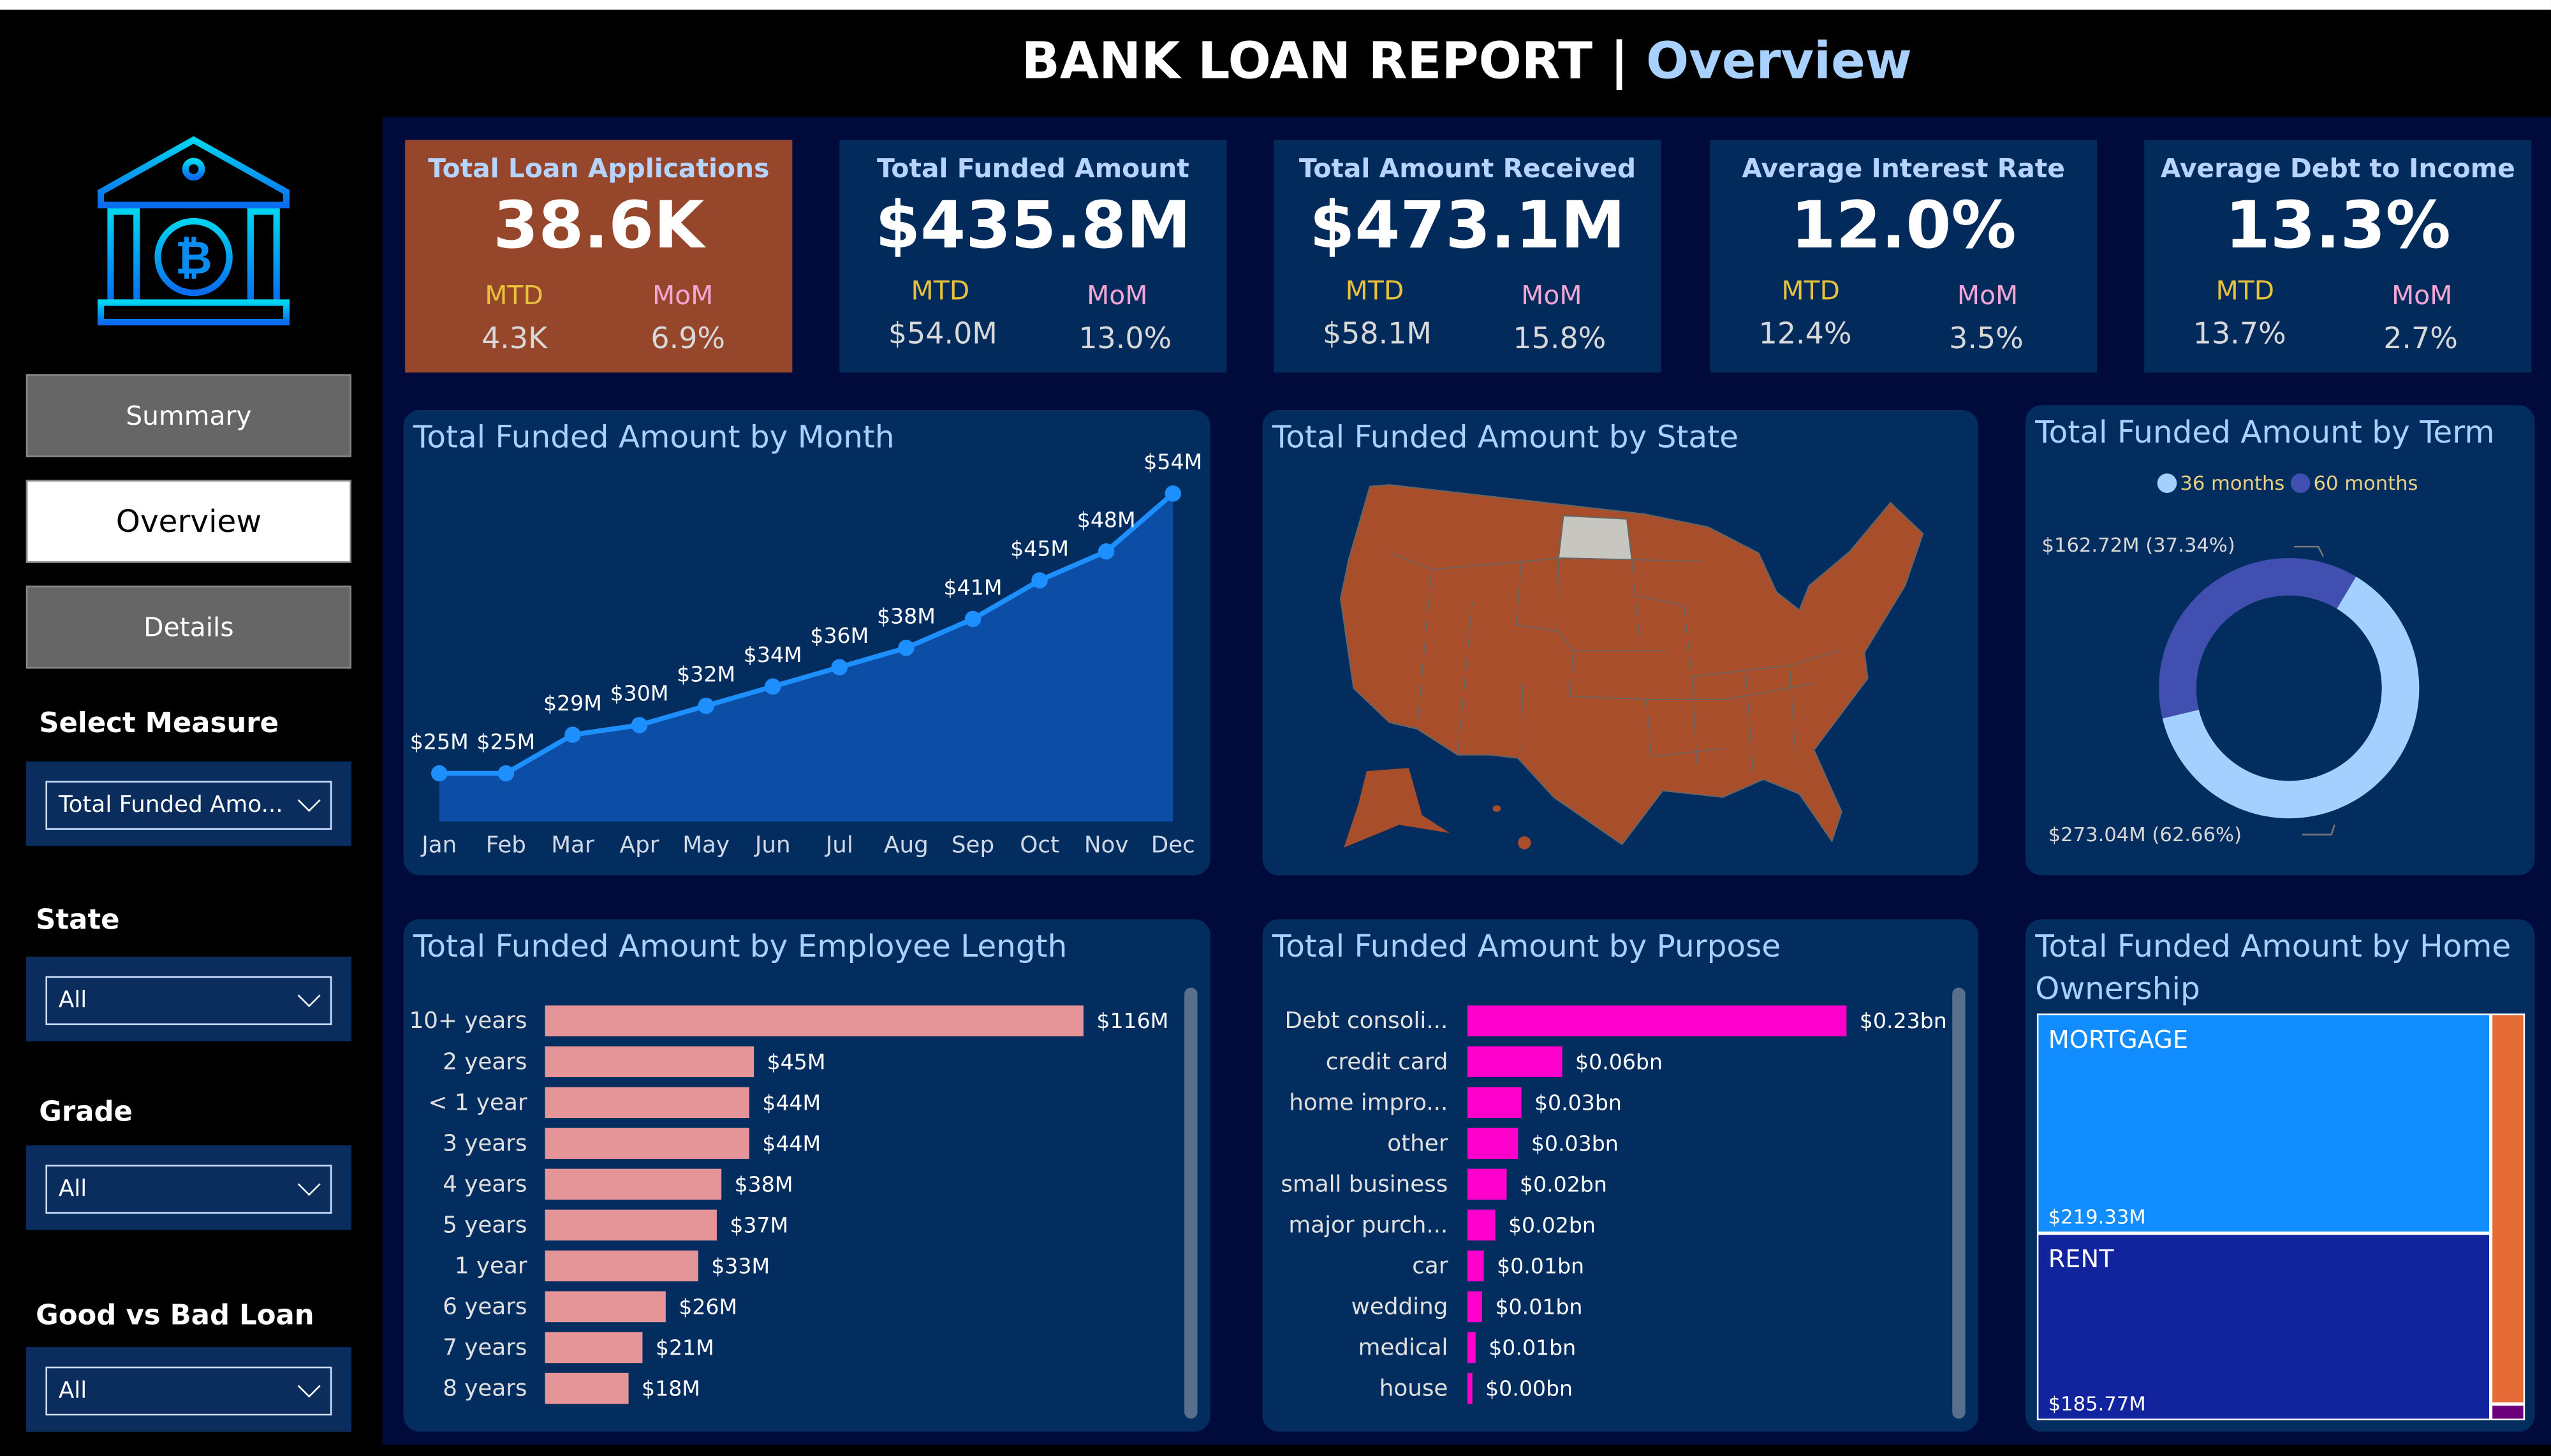 The height and width of the screenshot is (1456, 2551). Describe the element at coordinates (72, 1000) in the screenshot. I see `state-value: All` at that location.